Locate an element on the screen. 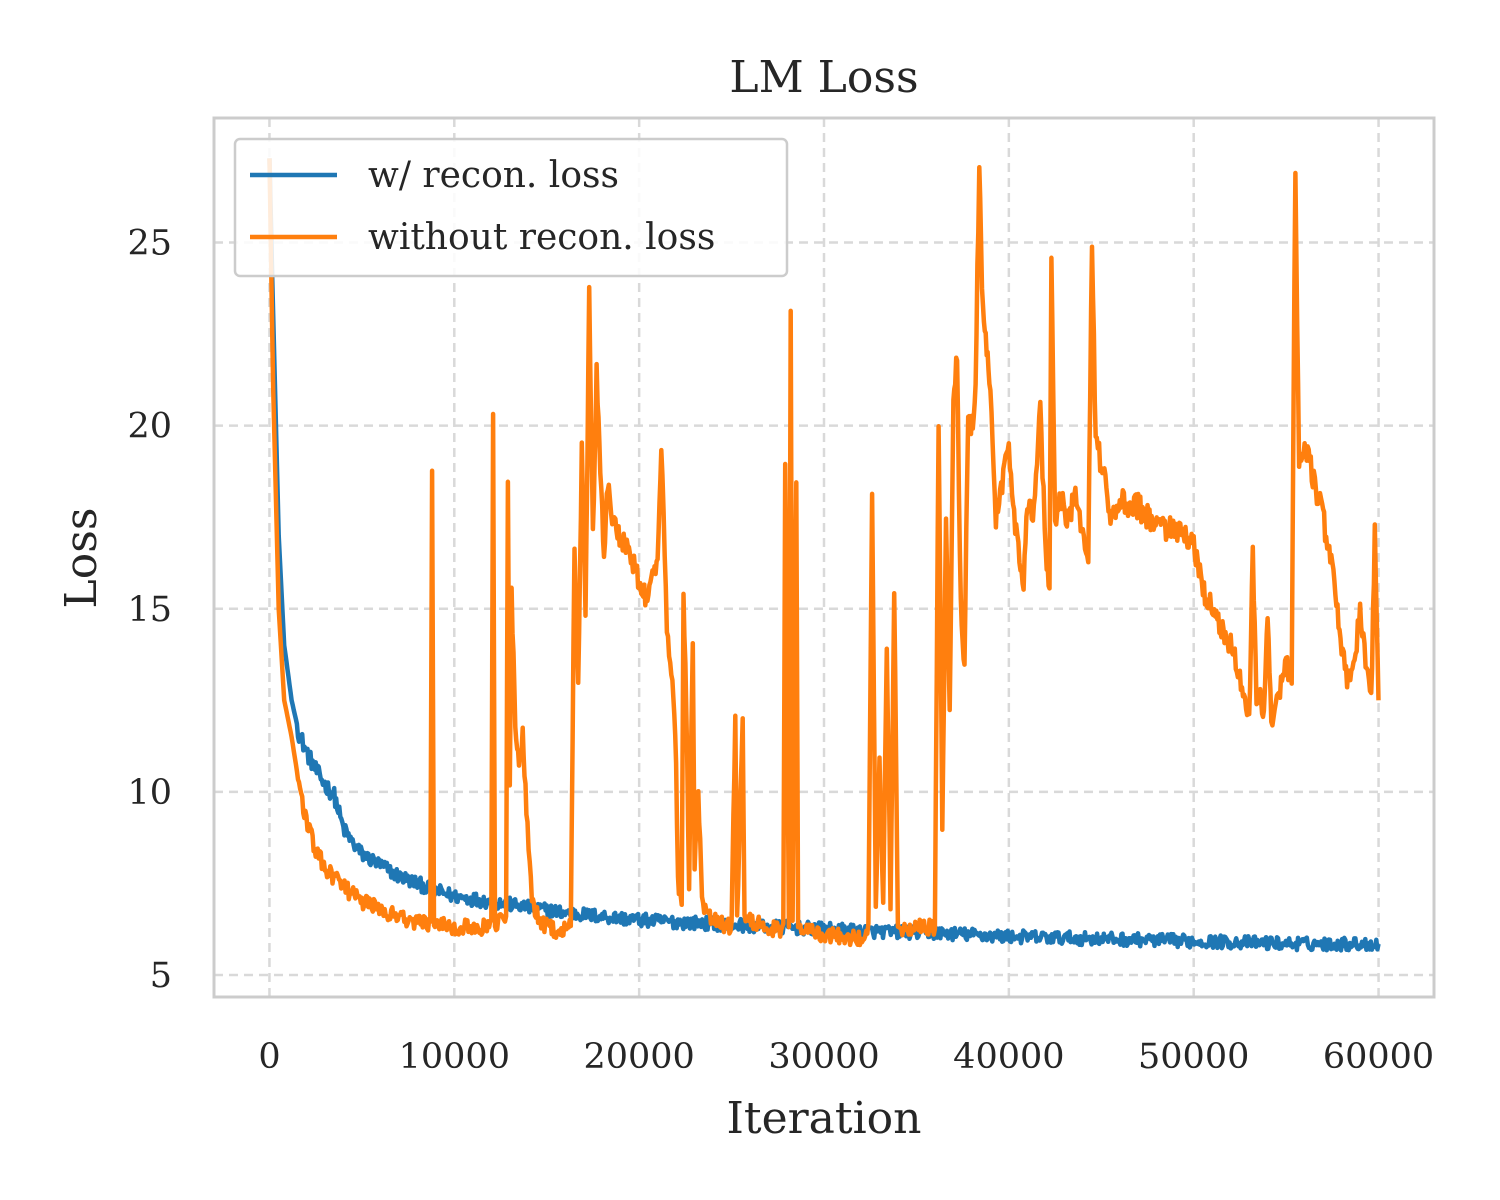  x-tick-label: 30000 is located at coordinates (823, 1057).